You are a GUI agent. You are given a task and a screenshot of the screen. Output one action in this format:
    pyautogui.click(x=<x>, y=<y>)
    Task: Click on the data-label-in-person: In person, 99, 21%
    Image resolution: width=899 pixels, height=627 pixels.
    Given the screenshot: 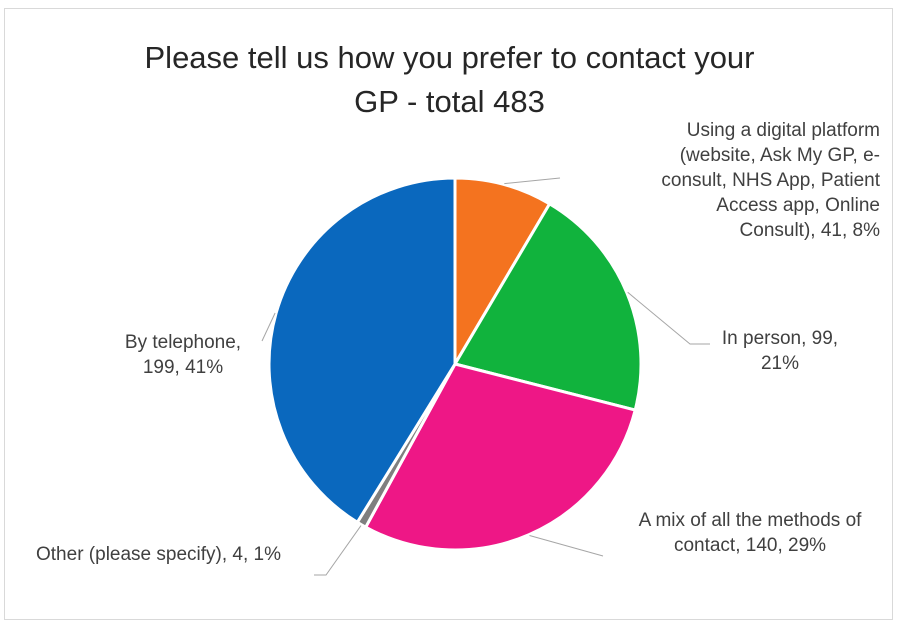 What is the action you would take?
    pyautogui.click(x=780, y=351)
    